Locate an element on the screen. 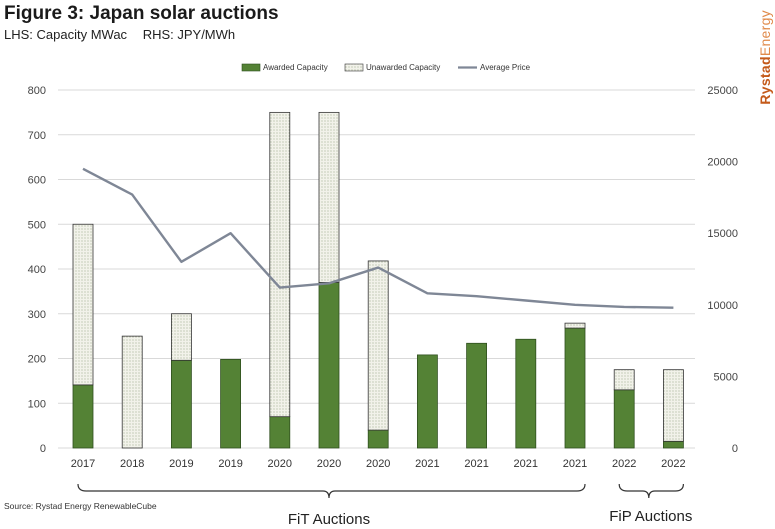  legend-label-price: Average Price is located at coordinates (505, 67).